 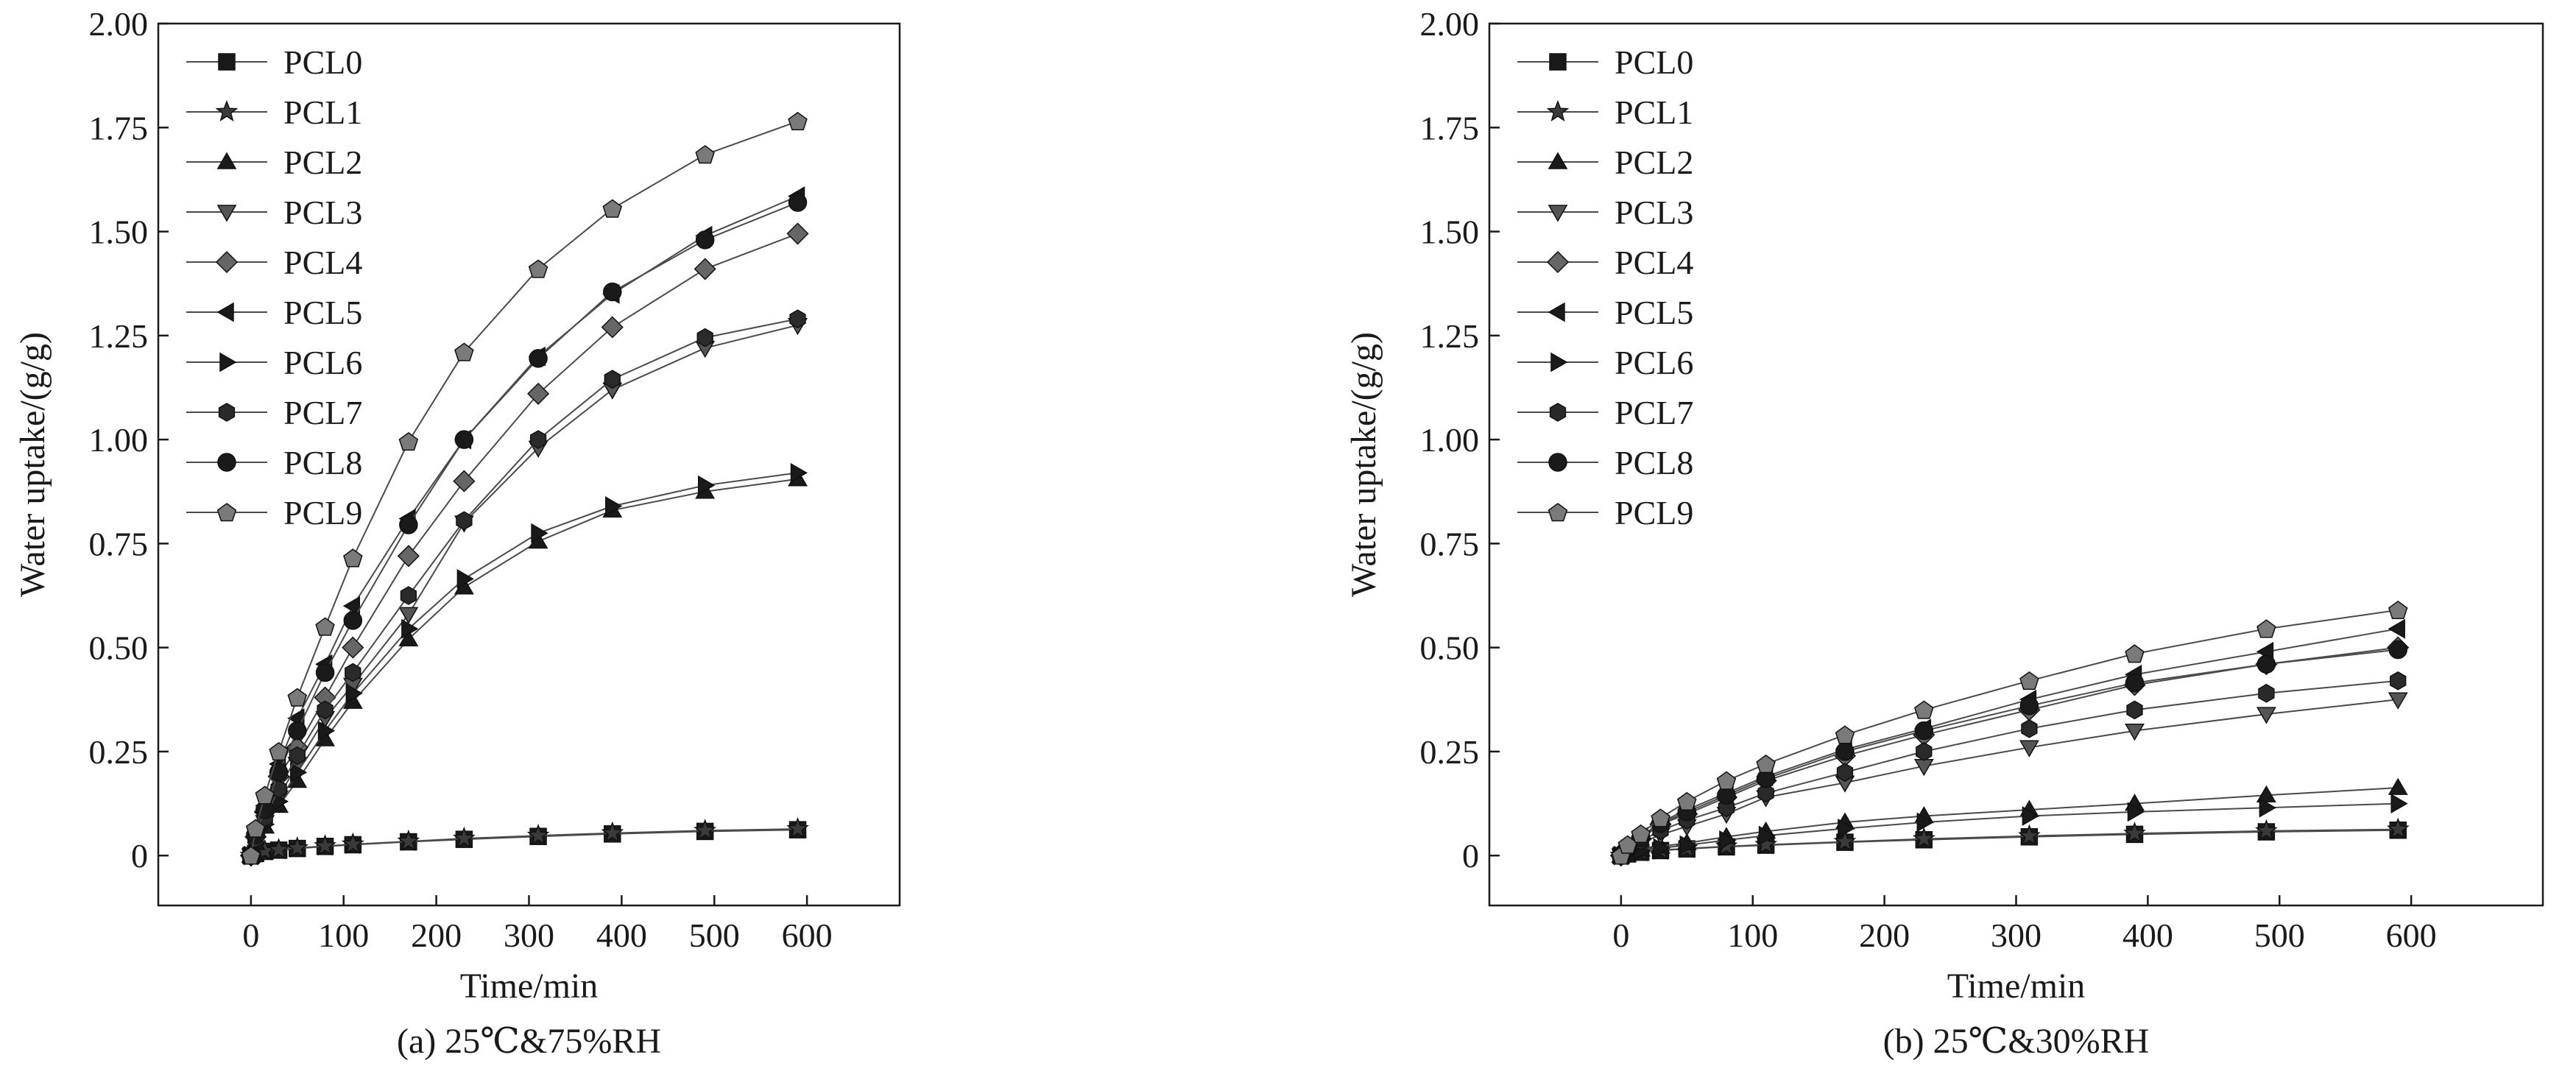 I want to click on x-tick-label: 300, so click(x=529, y=936).